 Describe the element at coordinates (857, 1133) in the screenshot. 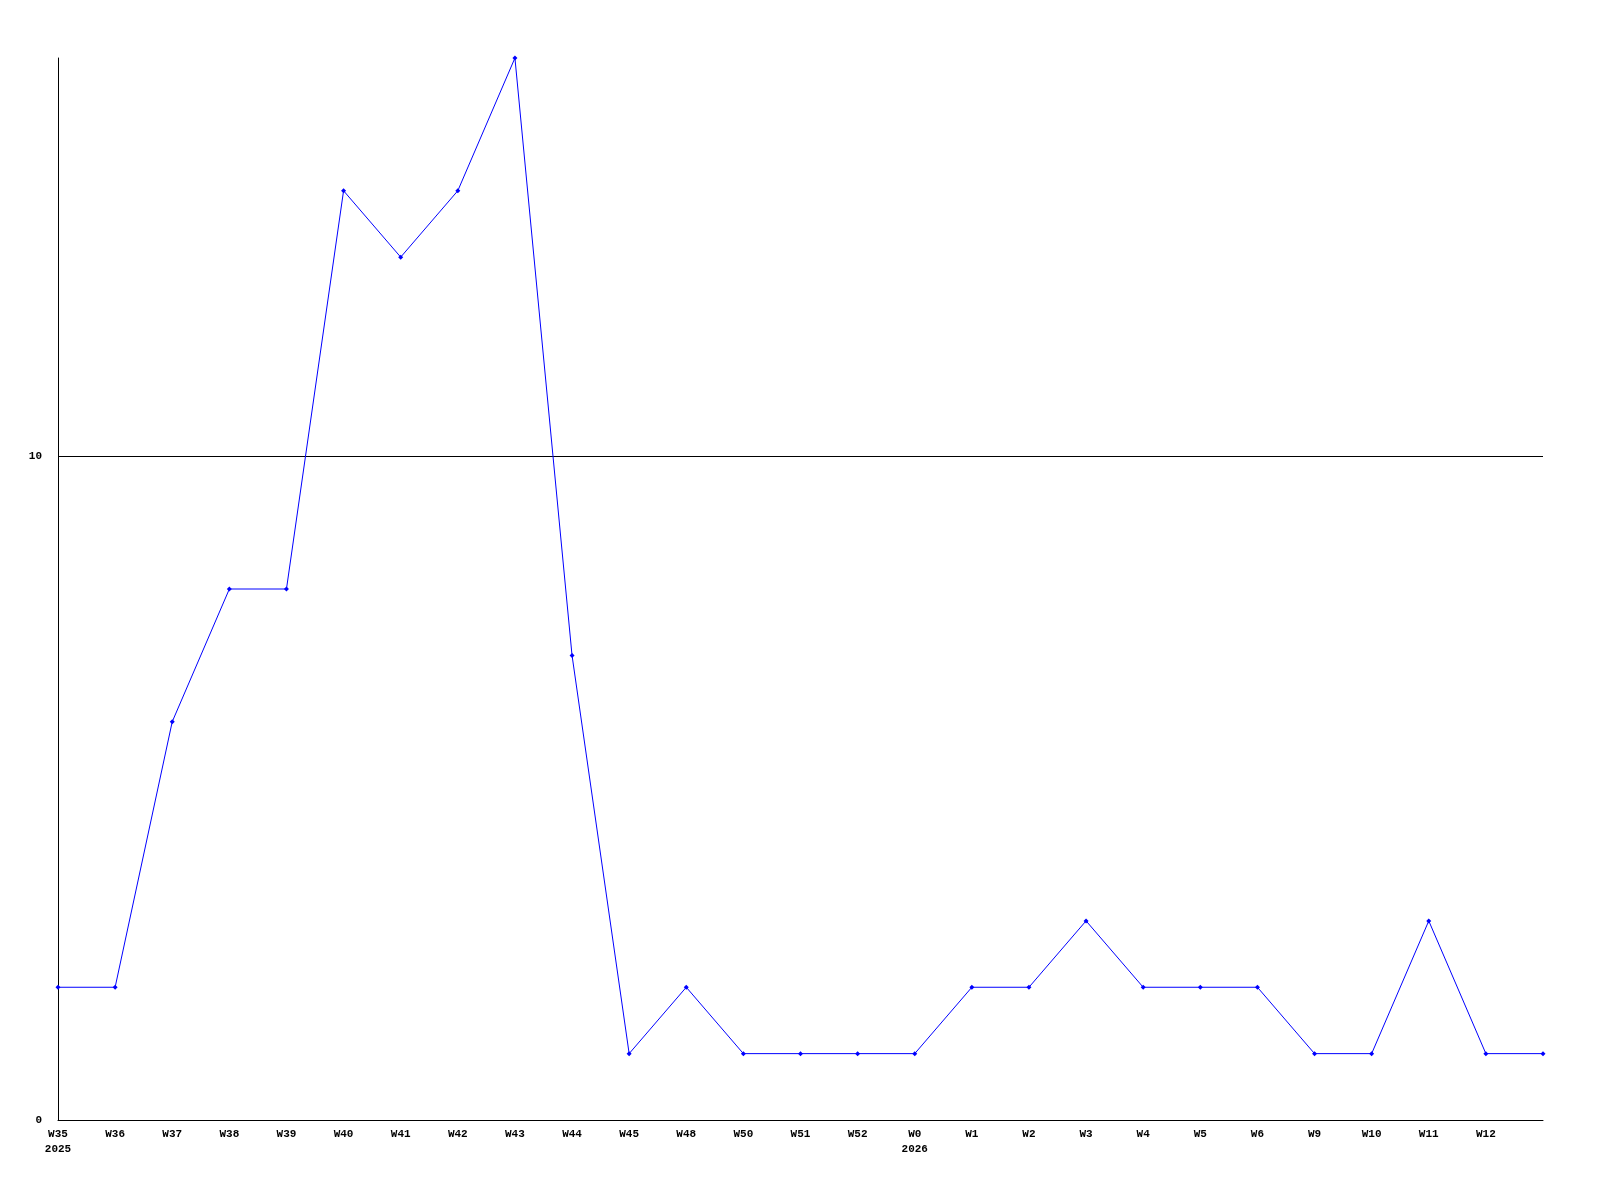

I see `x-tick-label: W52` at that location.